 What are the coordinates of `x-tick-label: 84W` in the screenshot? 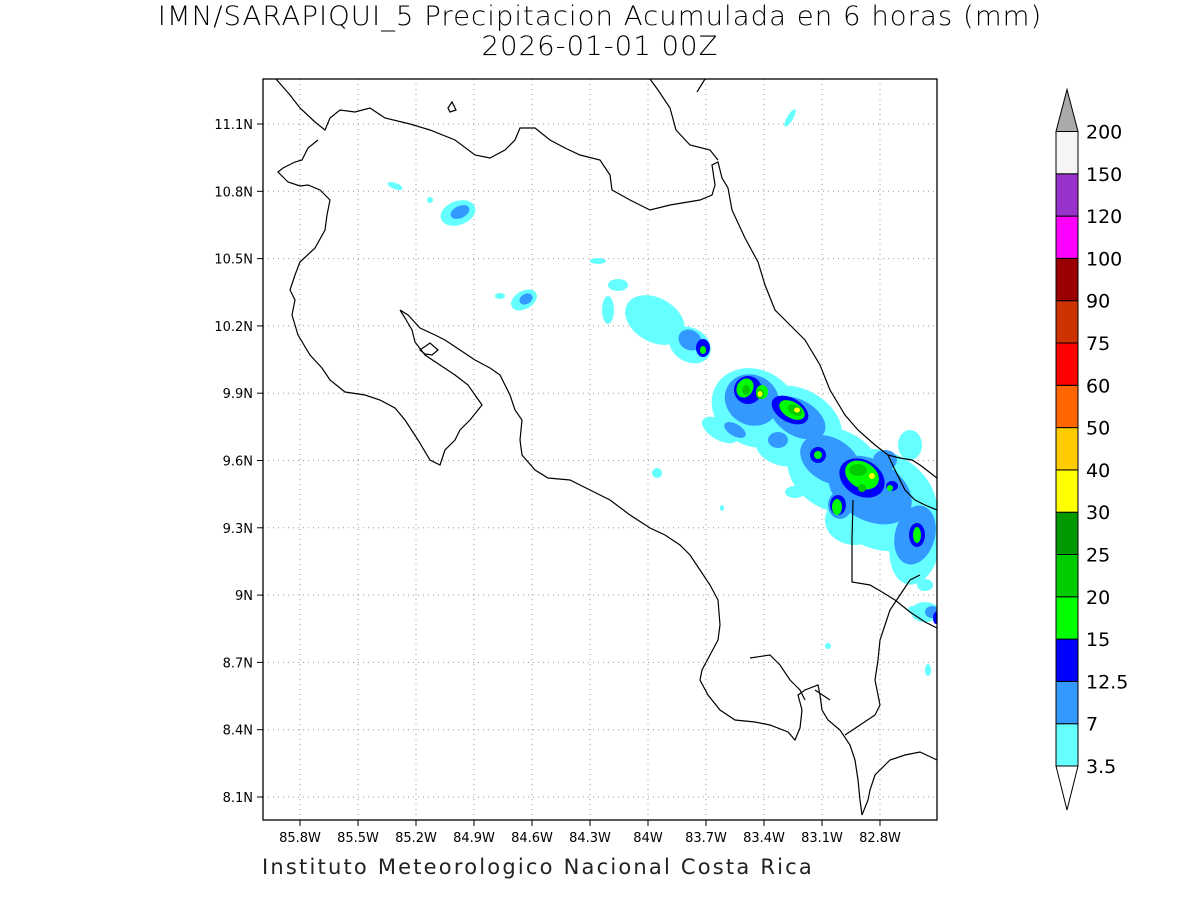 It's located at (648, 838).